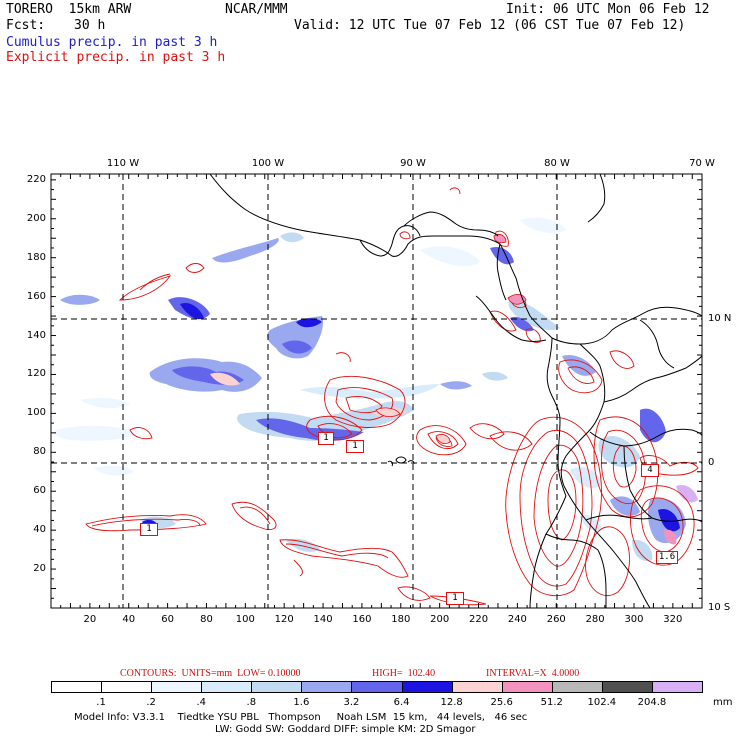  What do you see at coordinates (301, 702) in the screenshot?
I see `legend-label: 1.6` at bounding box center [301, 702].